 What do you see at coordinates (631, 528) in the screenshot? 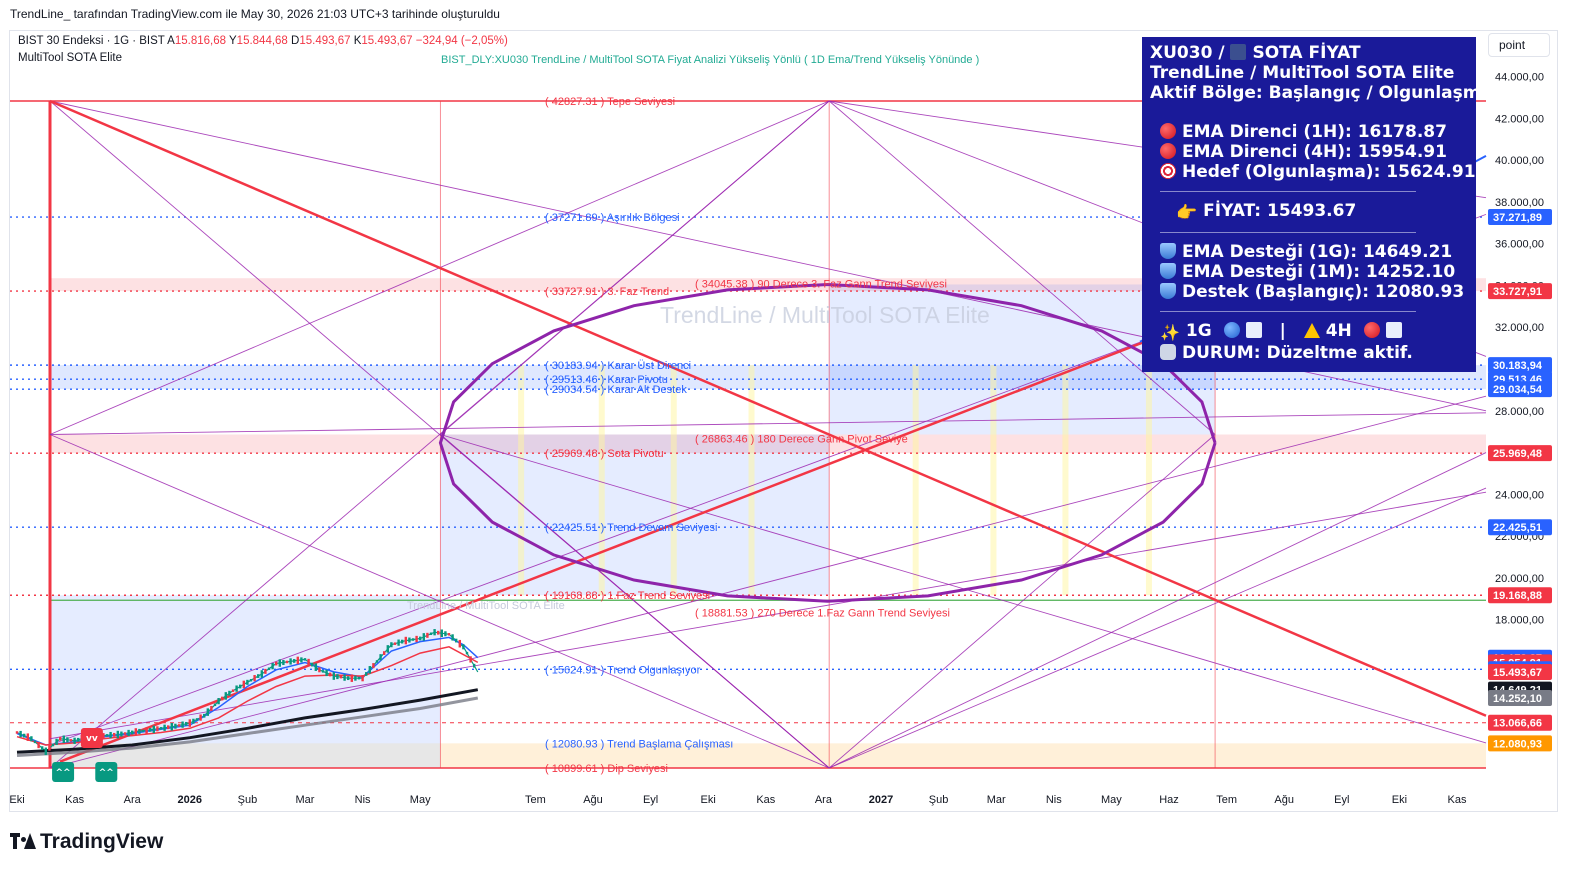
I see `level-label: ( 22425.51 ) Trend Devam Seviyesi` at bounding box center [631, 528].